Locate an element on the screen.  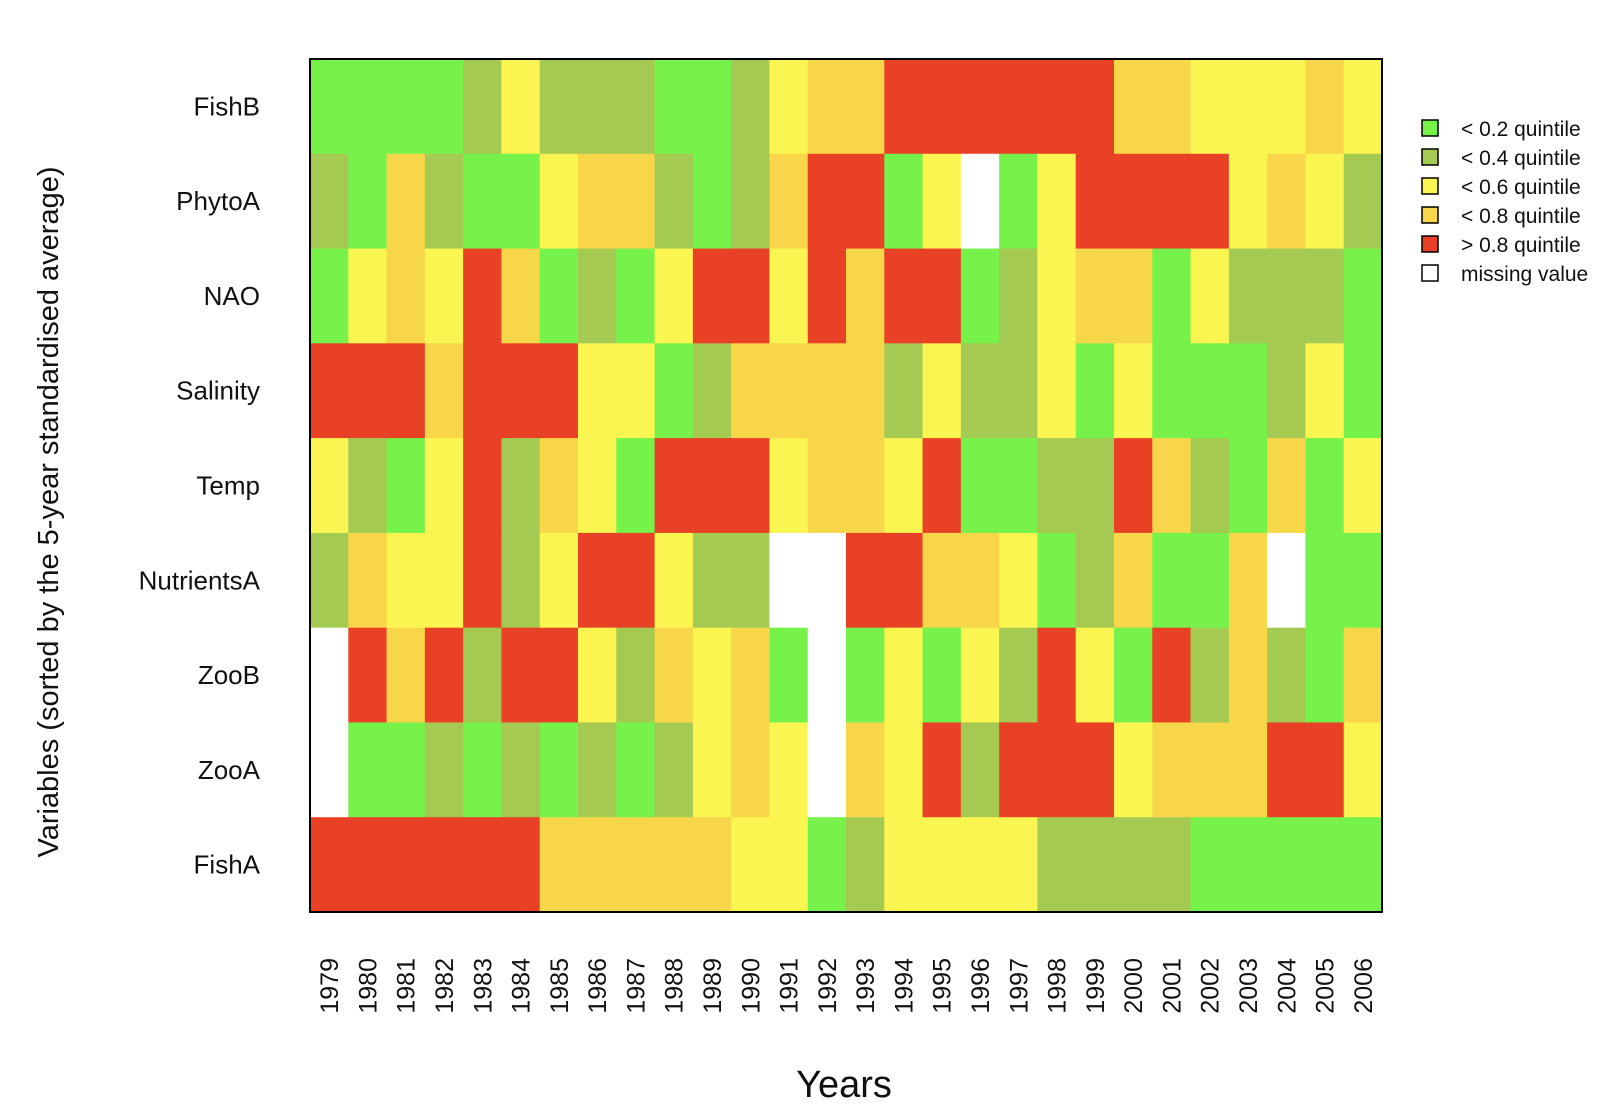
heatmap-cell-ZooA-1979 is located at coordinates (329, 770).